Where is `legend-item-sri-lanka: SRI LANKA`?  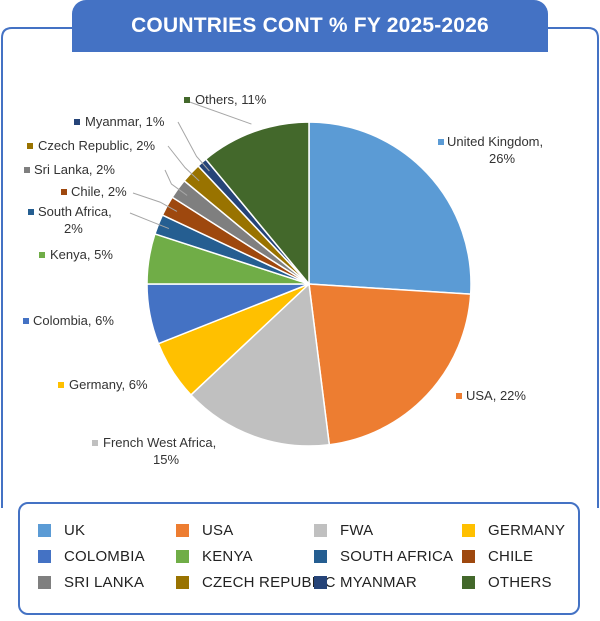
legend-item-sri-lanka: SRI LANKA is located at coordinates (107, 582).